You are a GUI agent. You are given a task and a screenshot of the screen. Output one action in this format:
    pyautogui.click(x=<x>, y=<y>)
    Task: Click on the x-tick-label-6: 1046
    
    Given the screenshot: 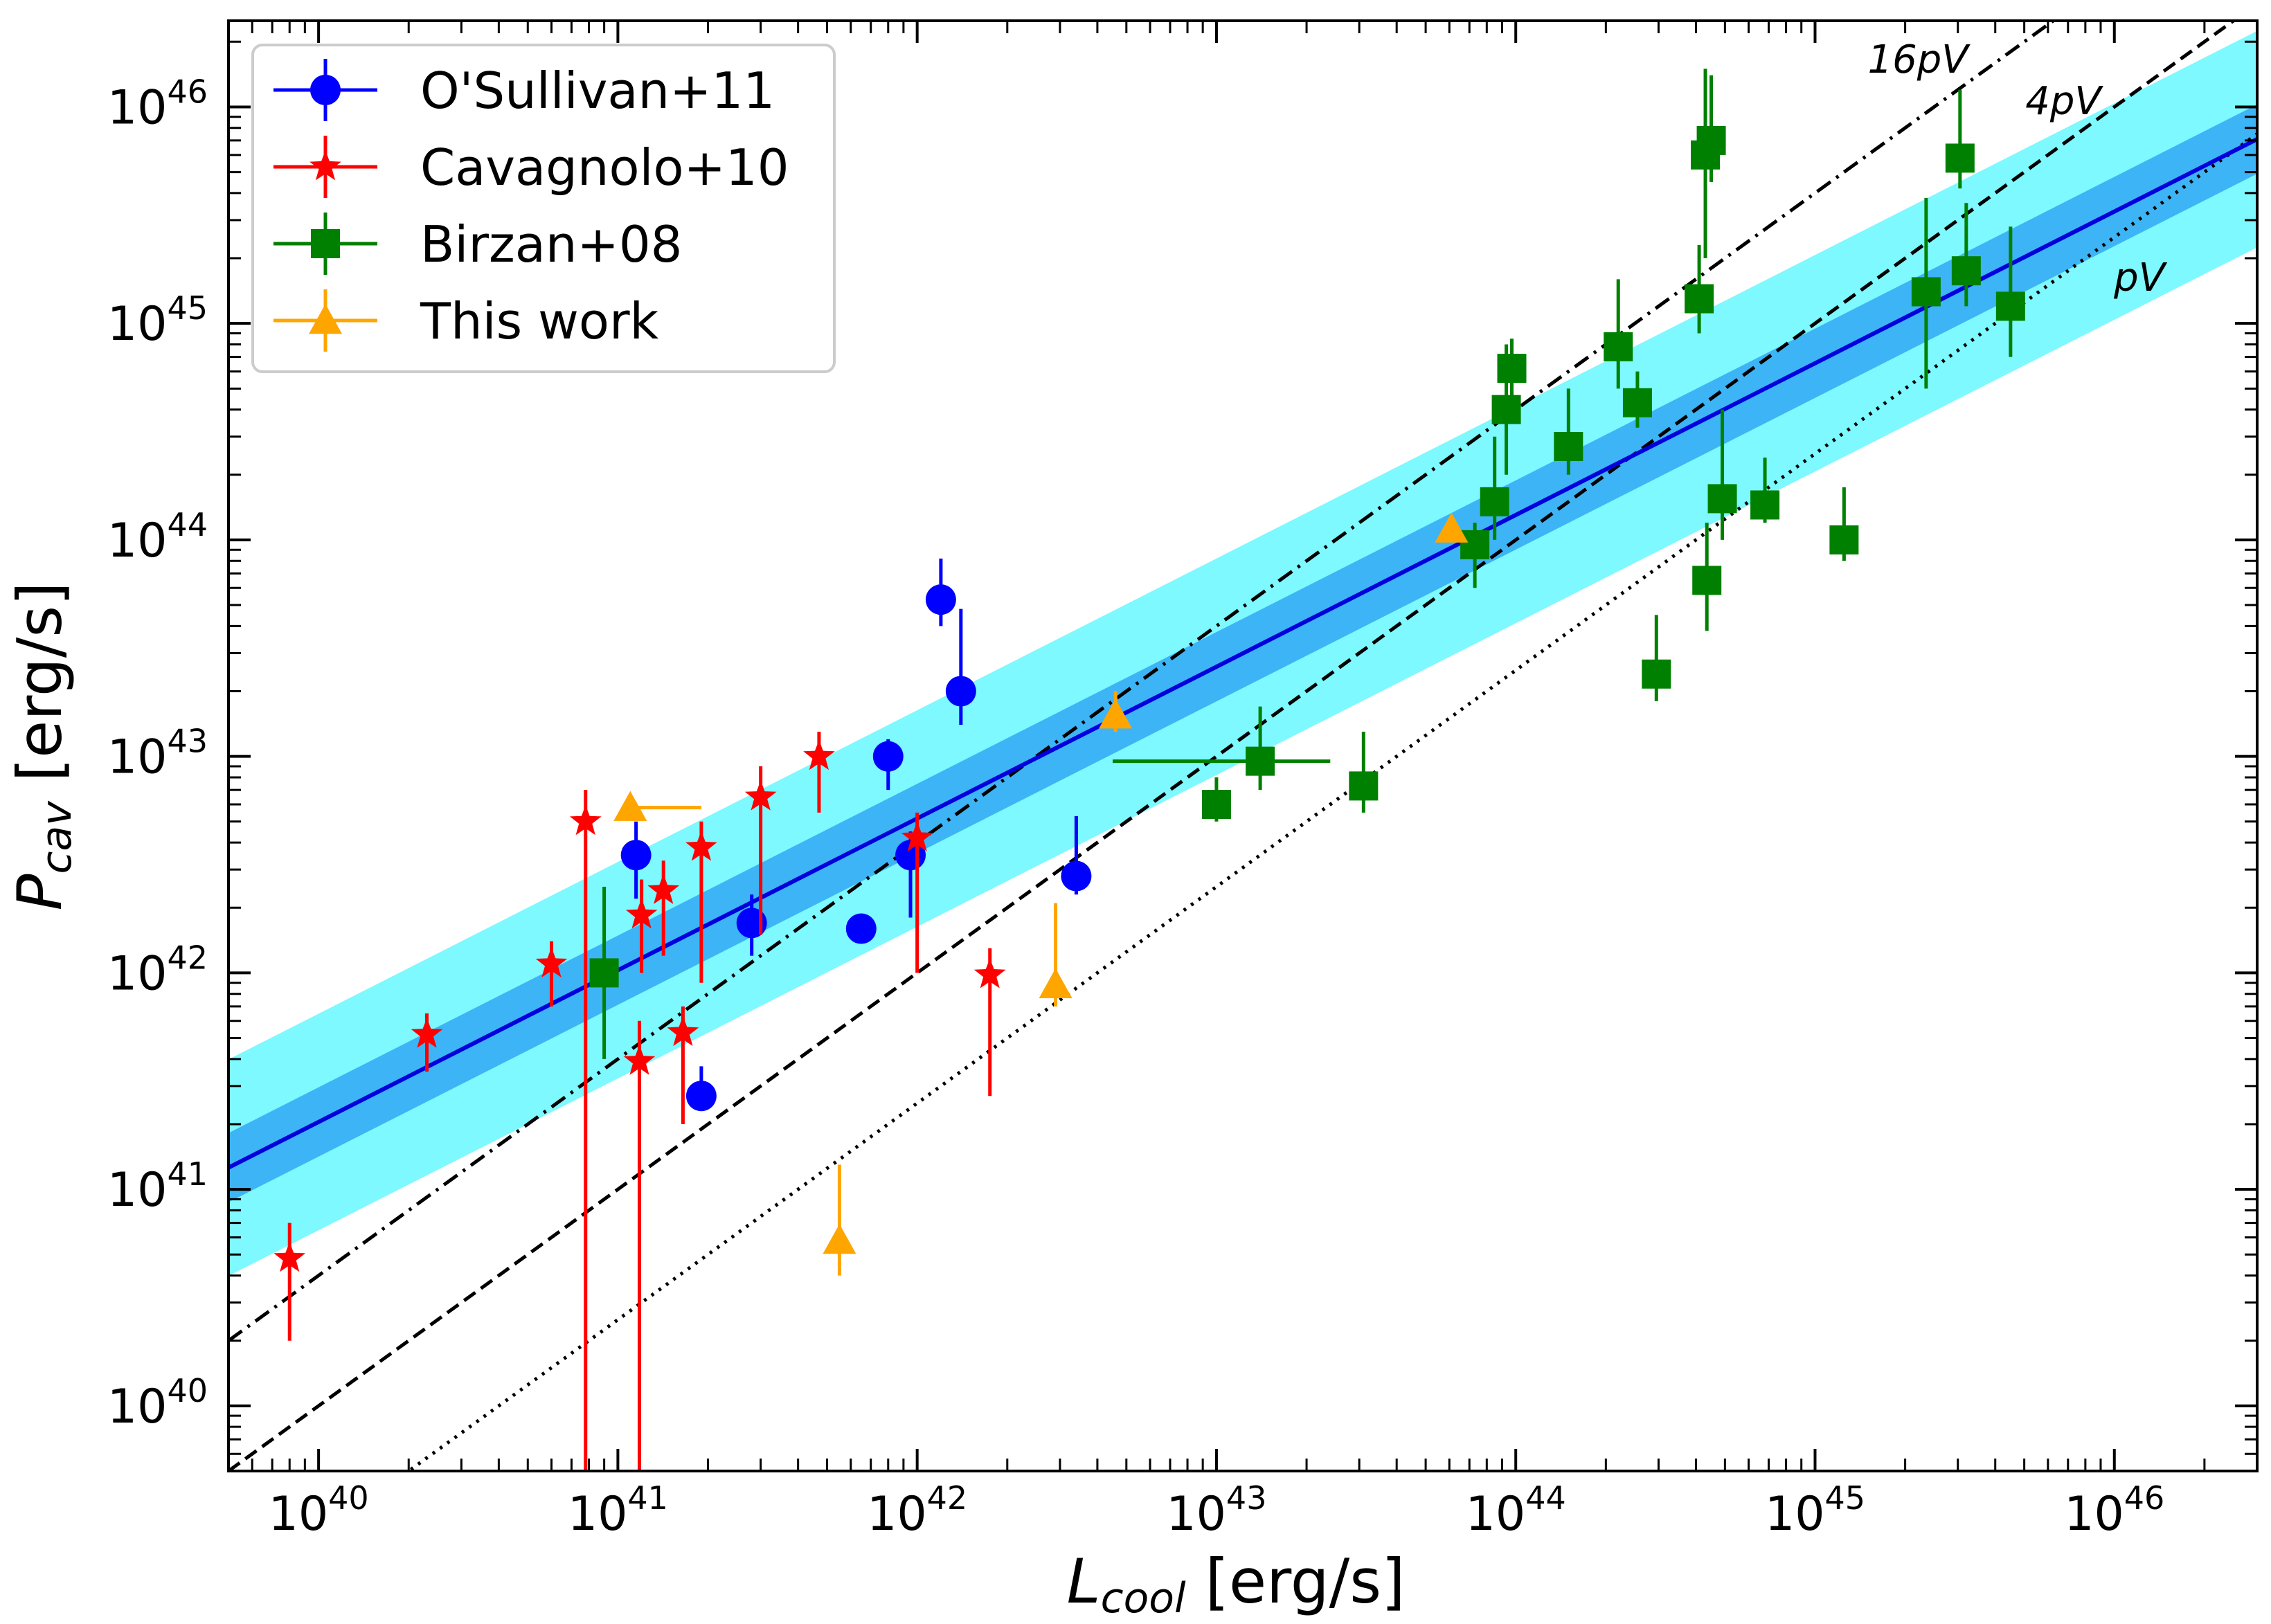 What is the action you would take?
    pyautogui.click(x=2114, y=1510)
    